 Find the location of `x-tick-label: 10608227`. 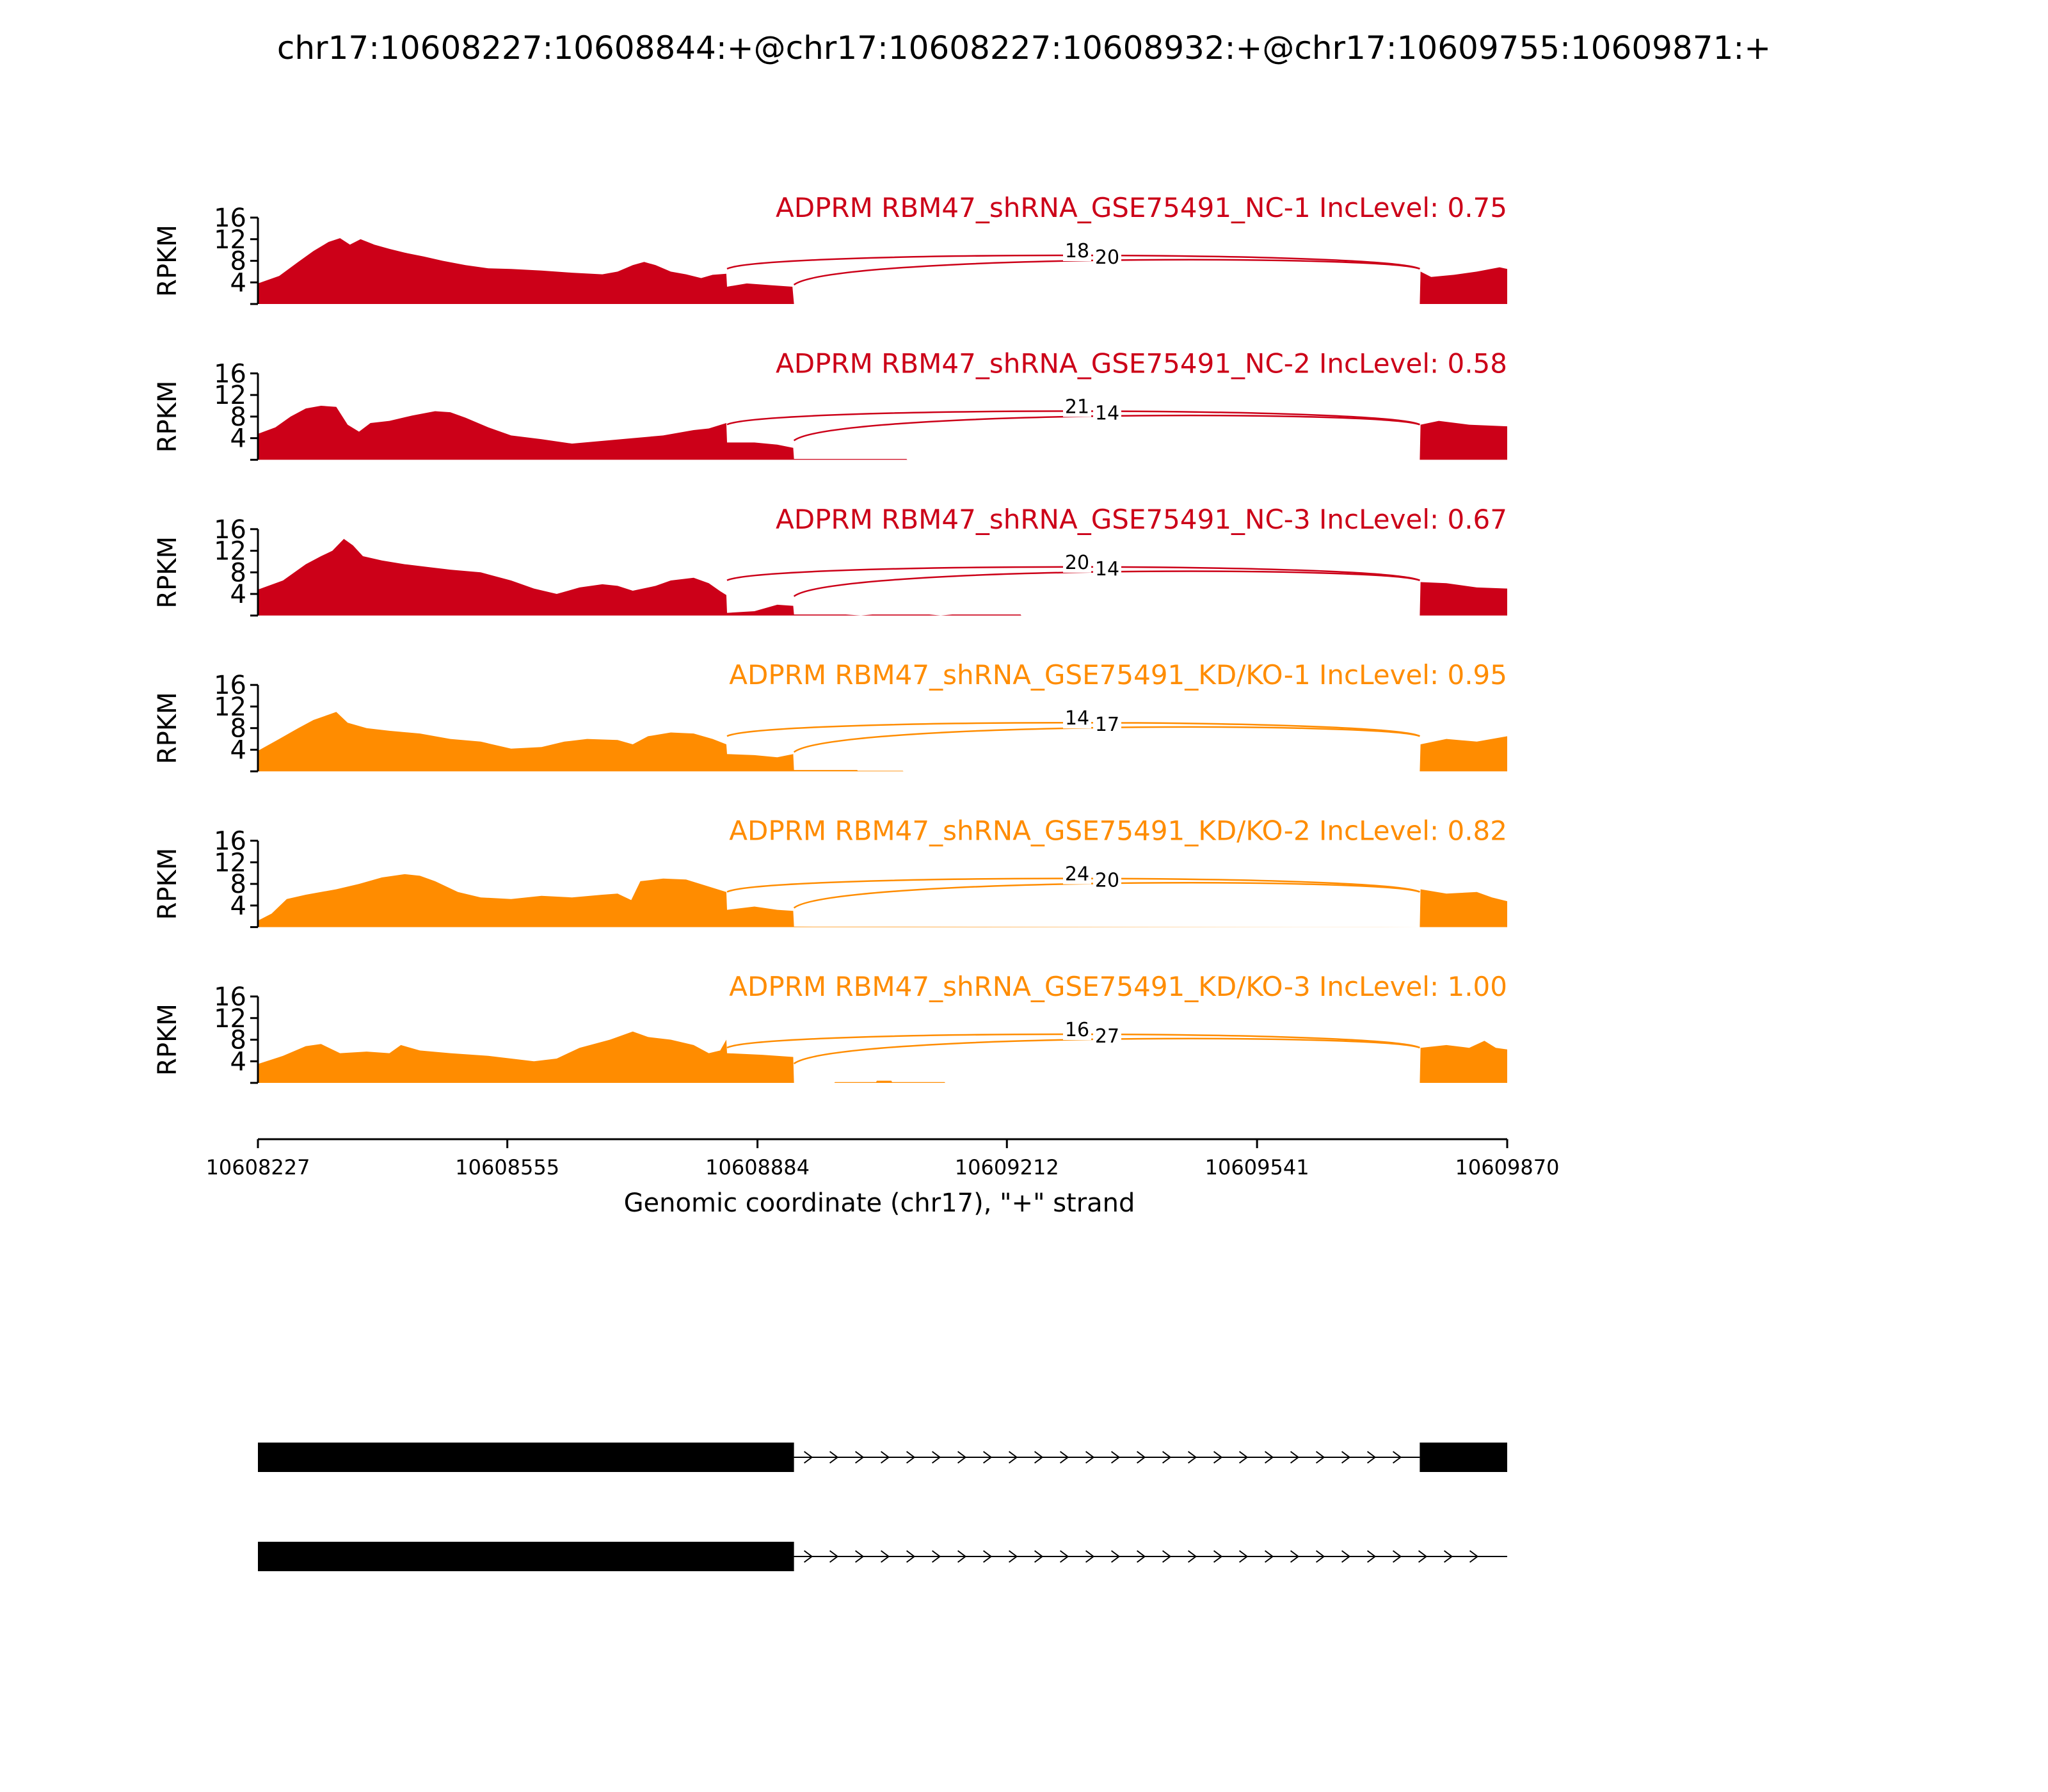

x-tick-label: 10608227 is located at coordinates (258, 1167).